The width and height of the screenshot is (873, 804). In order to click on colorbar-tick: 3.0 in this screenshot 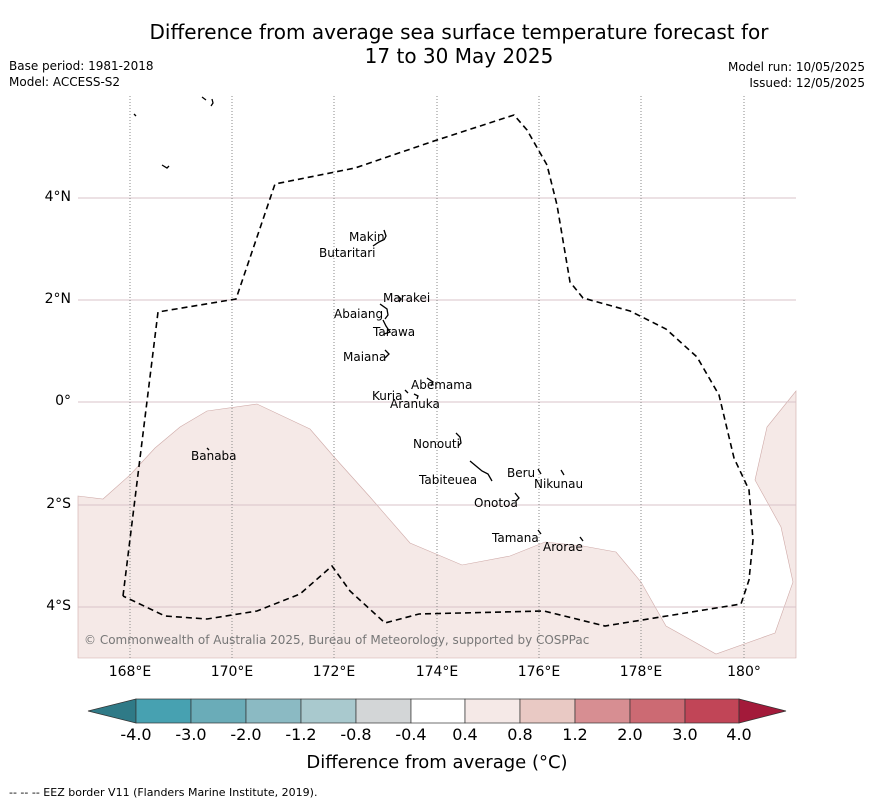, I will do `click(685, 734)`.